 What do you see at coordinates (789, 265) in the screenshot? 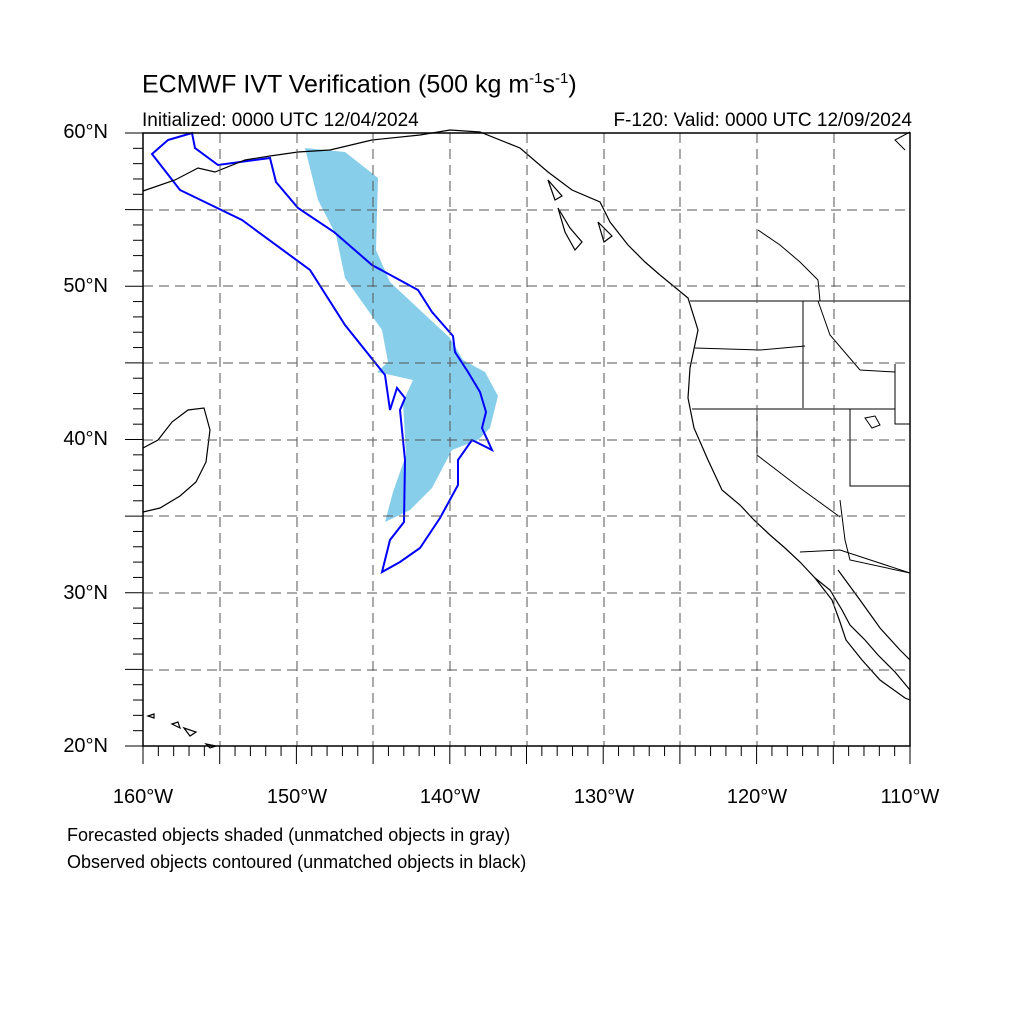
I see `bc-alberta-border` at bounding box center [789, 265].